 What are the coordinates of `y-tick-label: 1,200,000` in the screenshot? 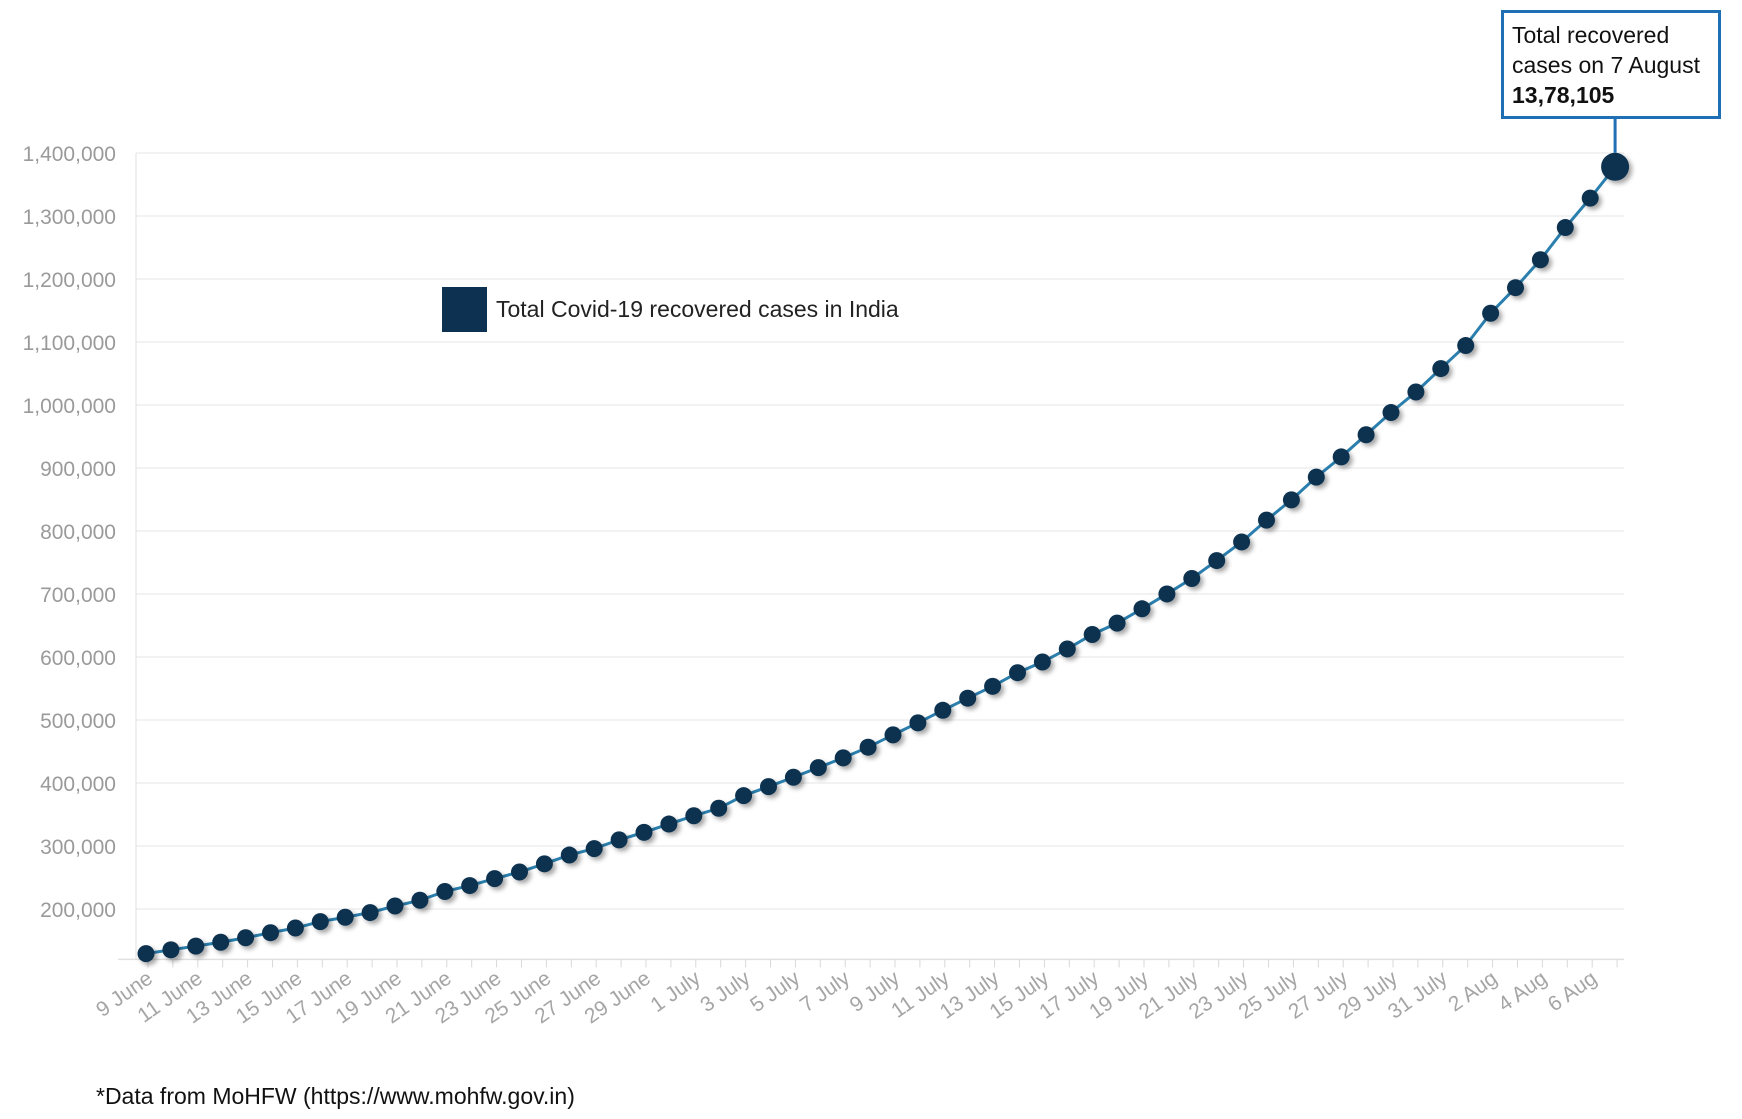 It's located at (69, 280).